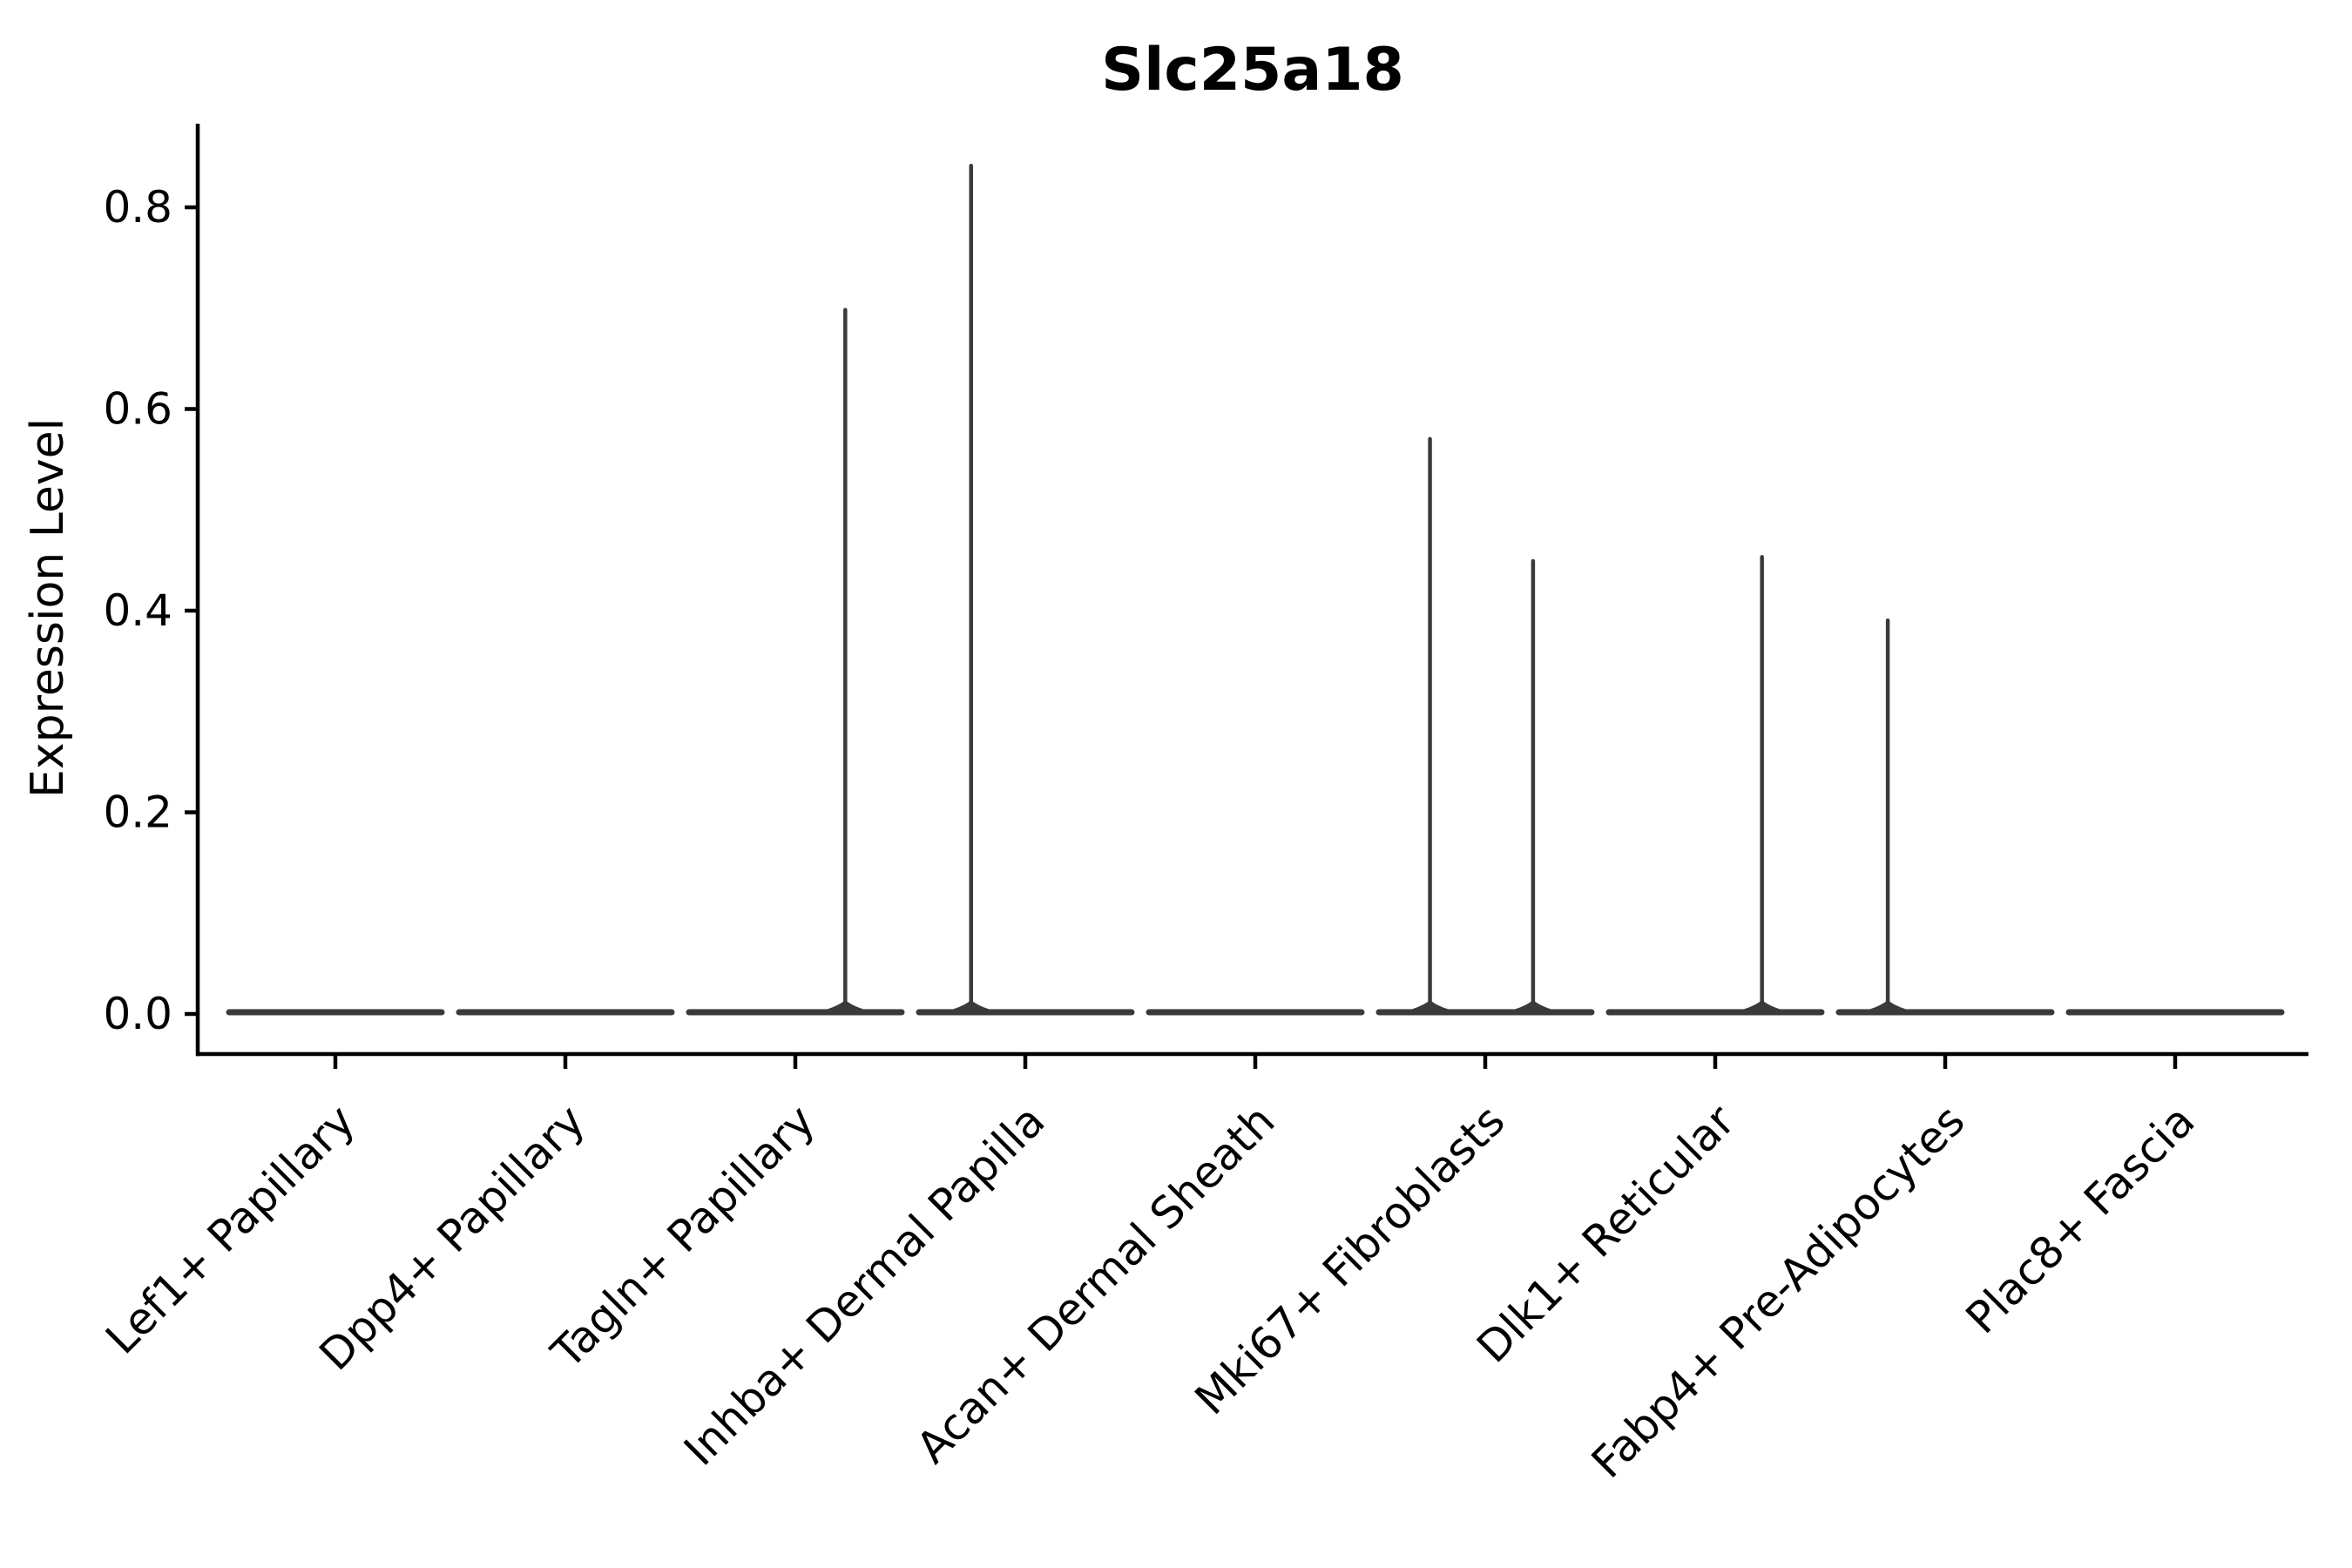 Image resolution: width=2352 pixels, height=1568 pixels. Describe the element at coordinates (230, 1229) in the screenshot. I see `x-tick-label: Lef1+ Papillary` at that location.